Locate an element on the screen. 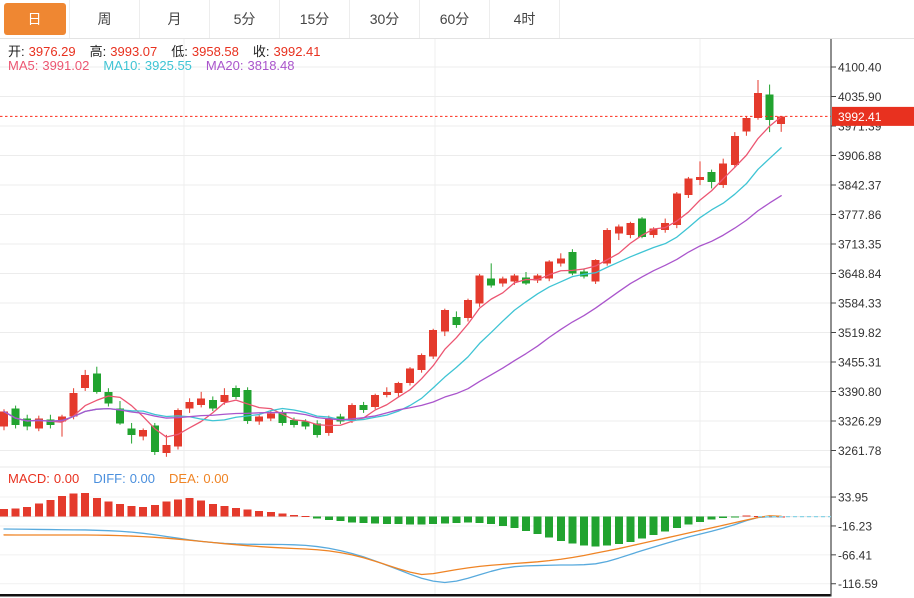 The height and width of the screenshot is (598, 914). ma-legend: MA5: 3991.02 MA10: 3925.55 MA20: 3818.48 is located at coordinates (153, 65).